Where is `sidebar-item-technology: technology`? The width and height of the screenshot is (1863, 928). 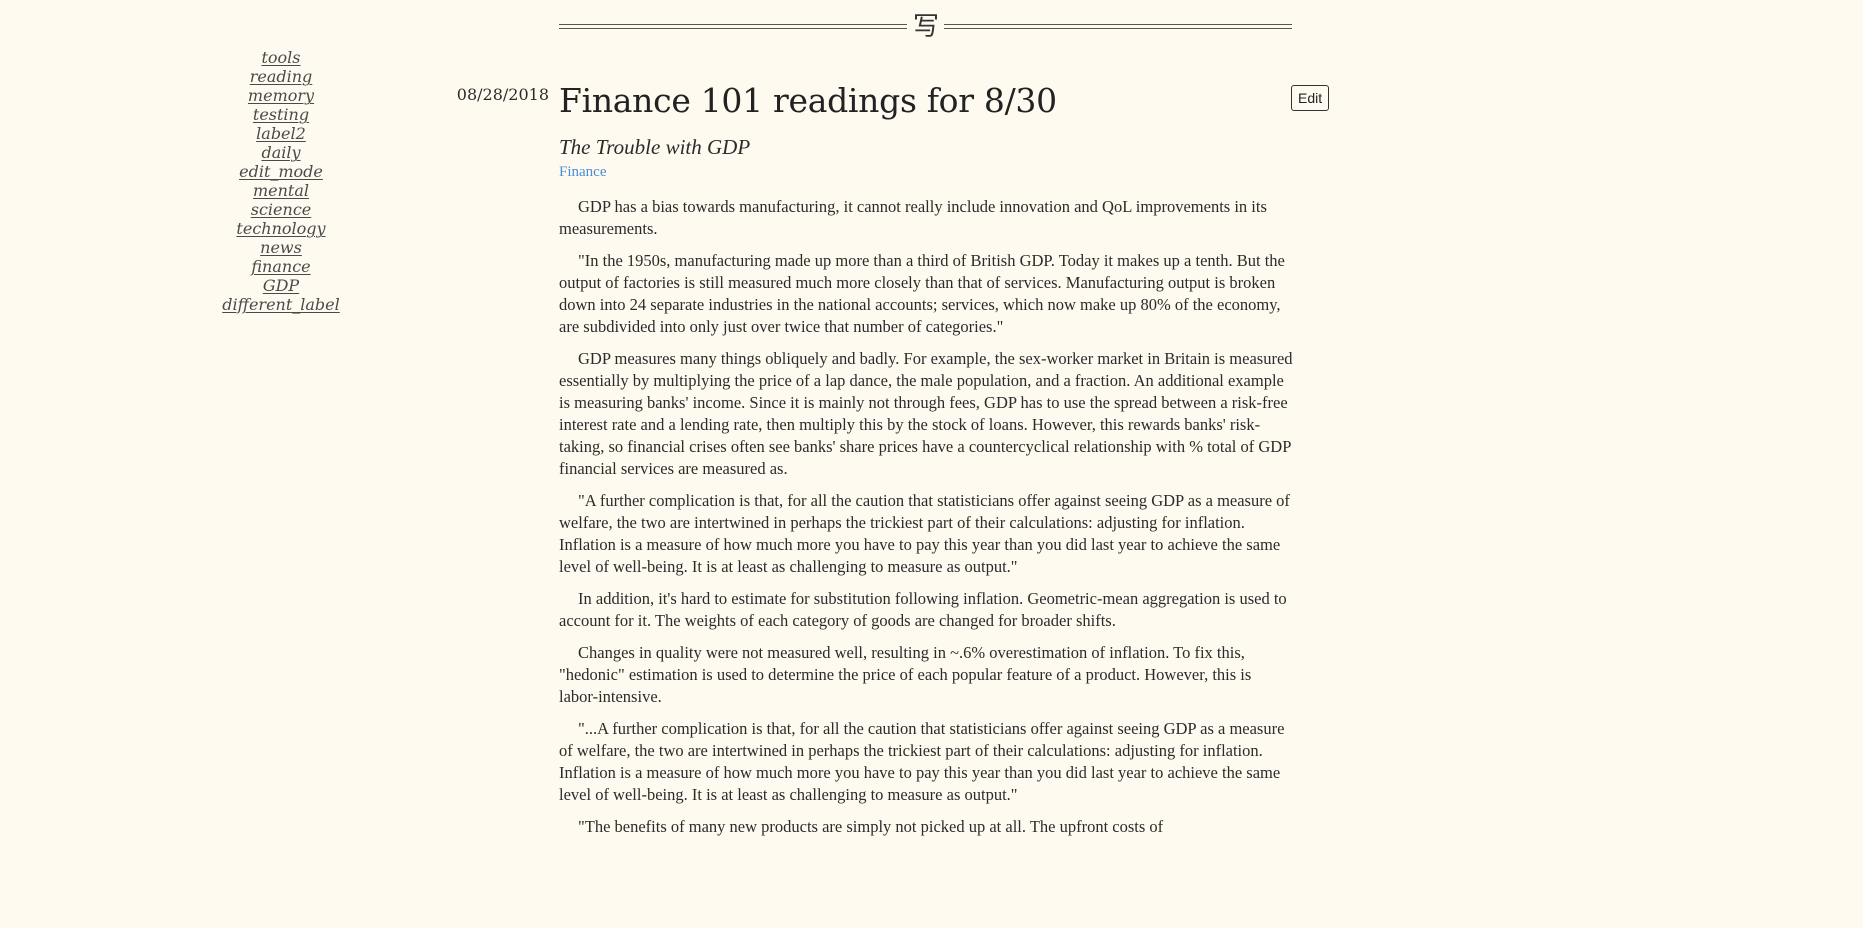
sidebar-item-technology: technology is located at coordinates (281, 228).